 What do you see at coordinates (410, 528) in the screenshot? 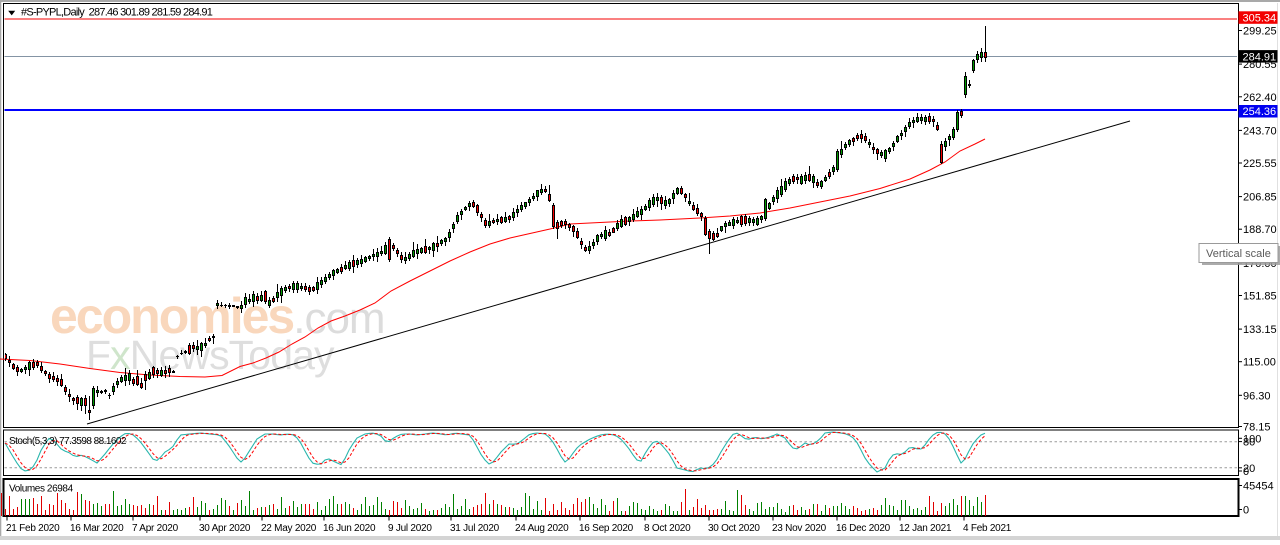
I see `svg-text: 9 Jul 2020` at bounding box center [410, 528].